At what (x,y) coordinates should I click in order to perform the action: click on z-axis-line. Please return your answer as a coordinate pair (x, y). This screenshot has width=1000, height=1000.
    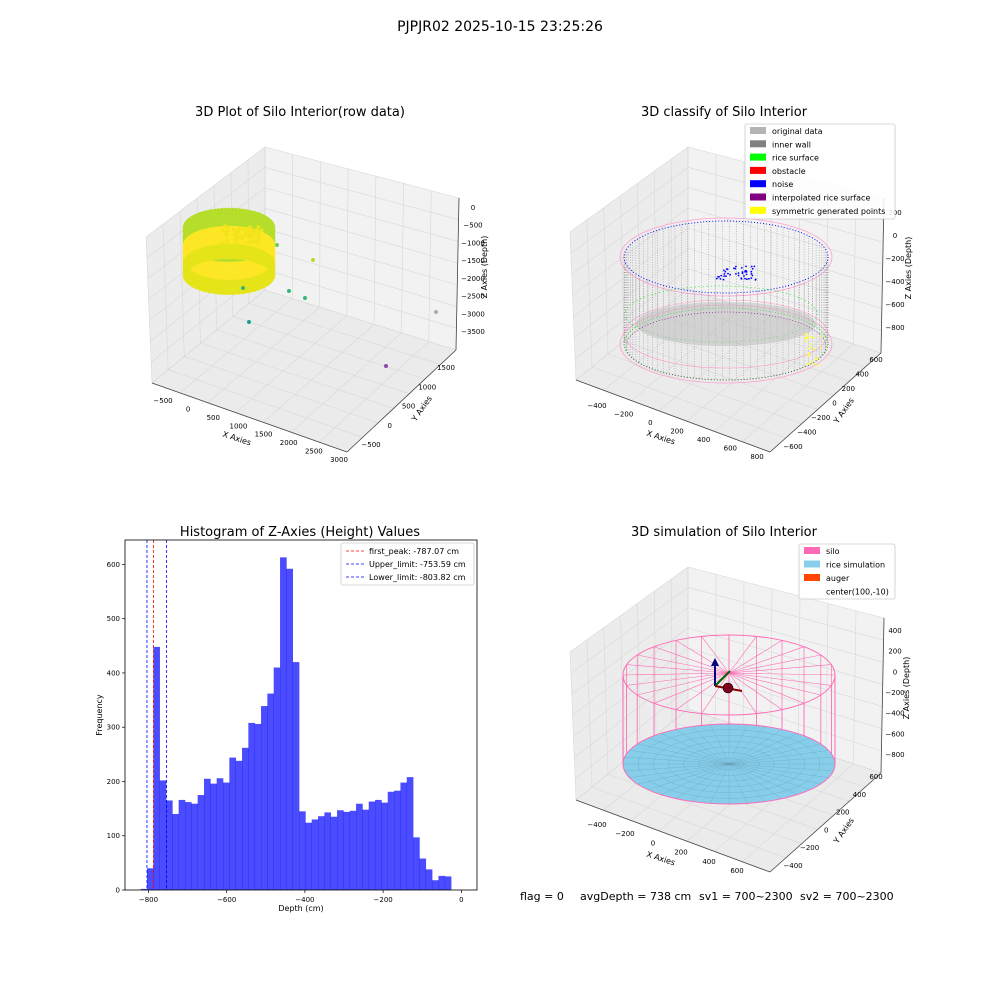
    Looking at the image, I should click on (882, 695).